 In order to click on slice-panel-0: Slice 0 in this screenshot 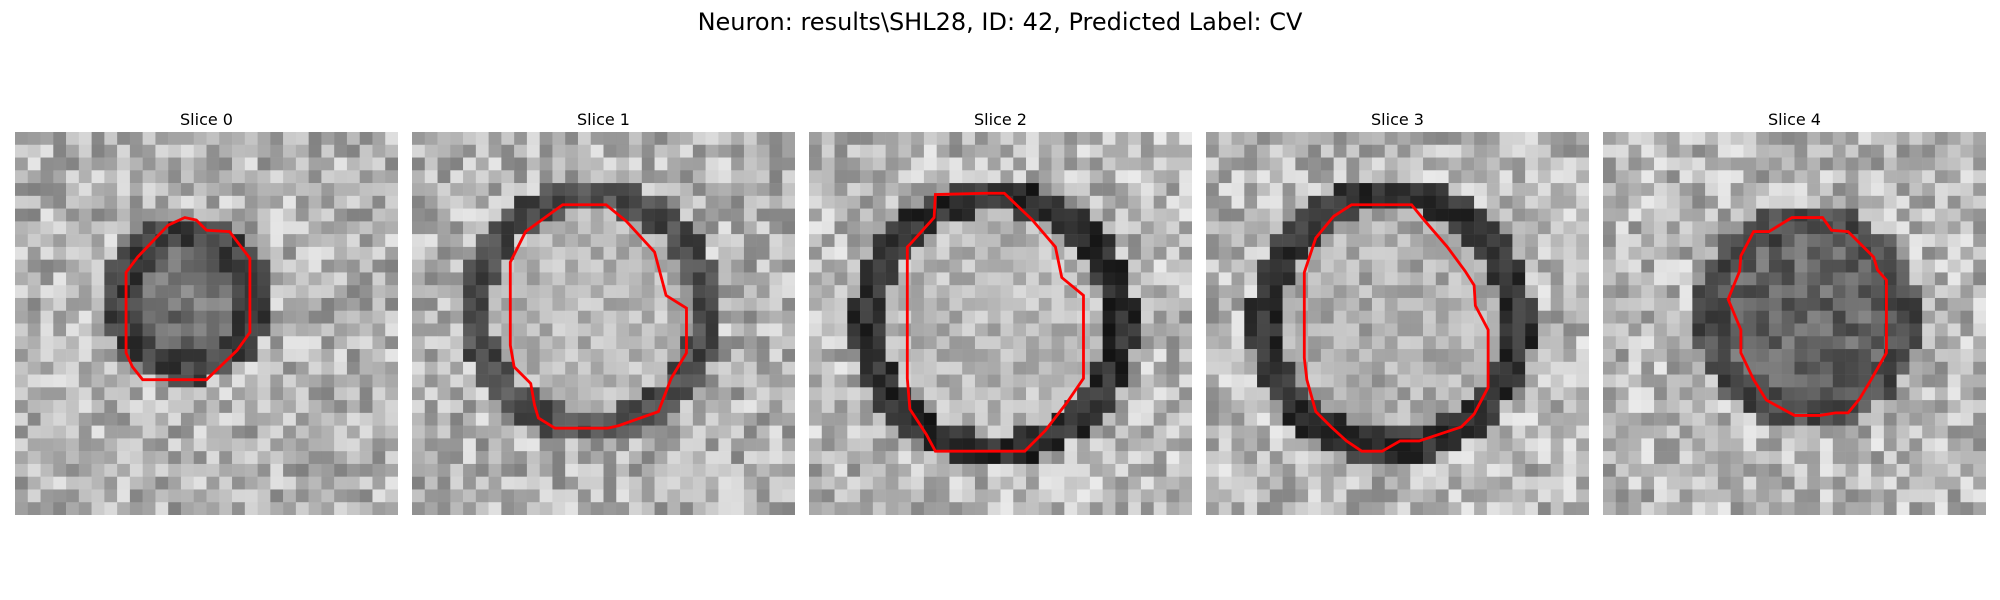, I will do `click(206, 311)`.